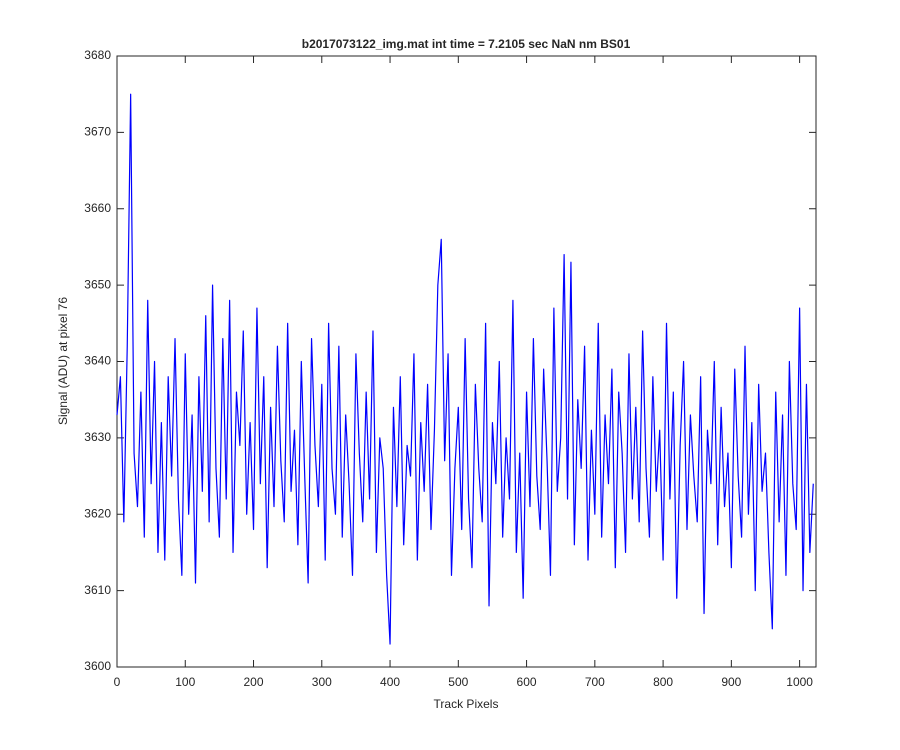 Image resolution: width=900 pixels, height=750 pixels. Describe the element at coordinates (97, 513) in the screenshot. I see `y-tick-label: 3620` at that location.